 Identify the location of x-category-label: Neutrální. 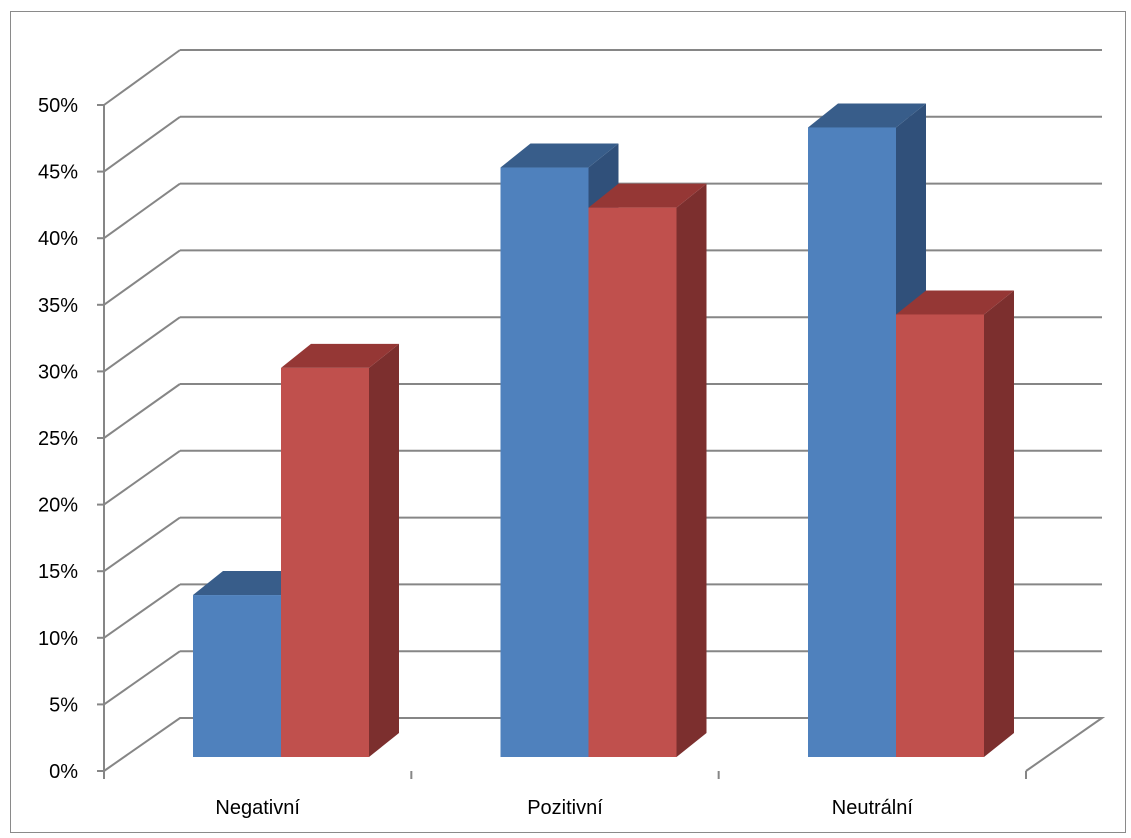
(873, 808).